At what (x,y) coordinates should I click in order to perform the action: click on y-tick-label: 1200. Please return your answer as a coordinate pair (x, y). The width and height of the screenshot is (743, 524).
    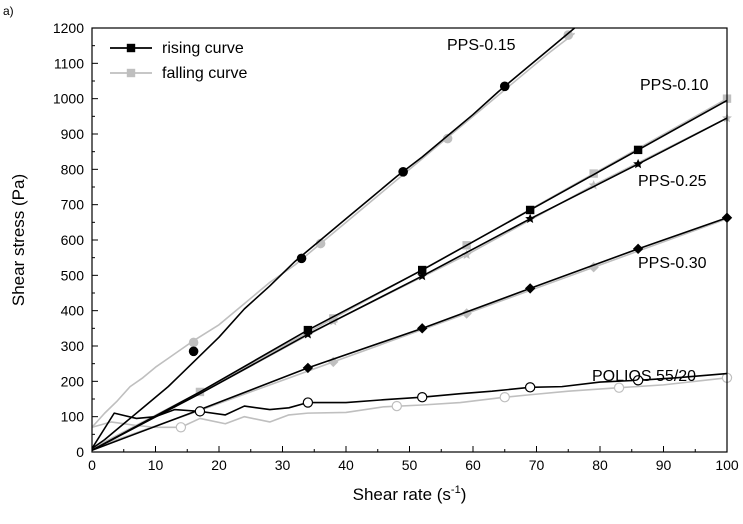
    Looking at the image, I should click on (68, 28).